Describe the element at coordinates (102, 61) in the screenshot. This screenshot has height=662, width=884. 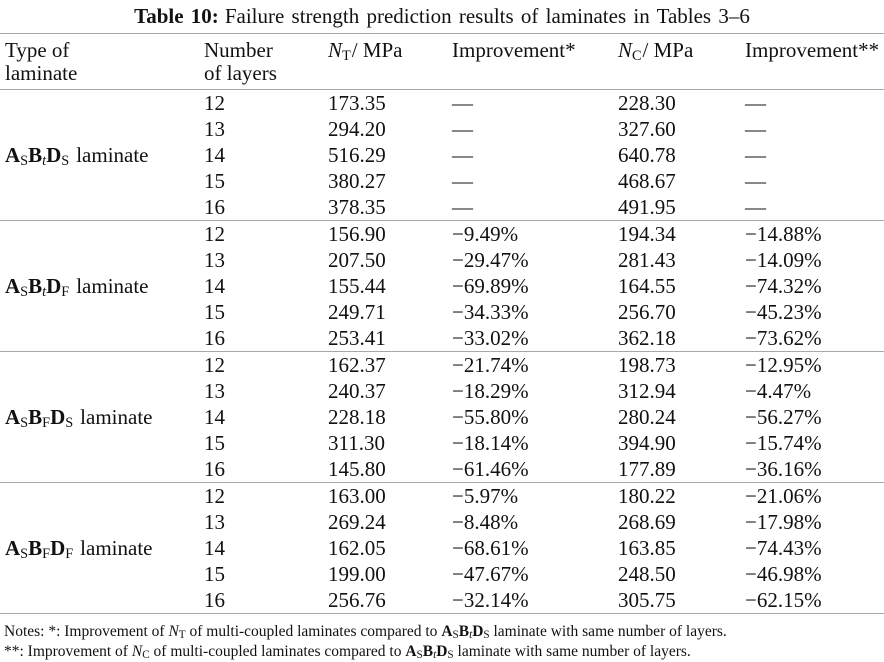
I see `col-header-laminate-type: Type of laminate` at that location.